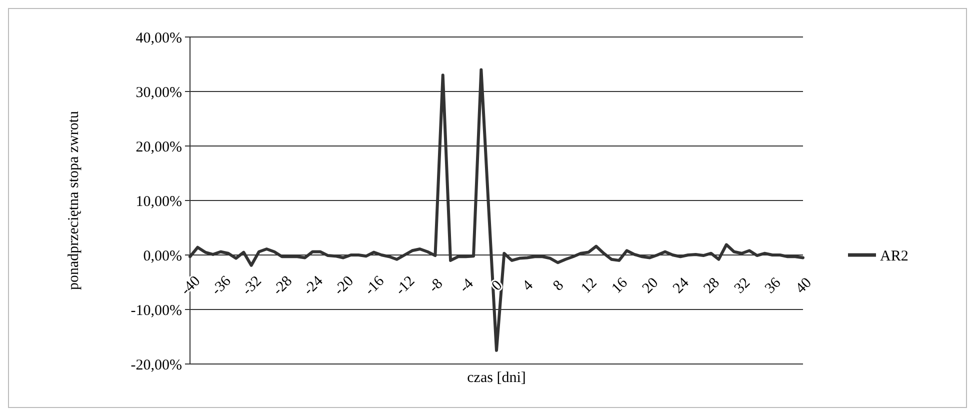 The image size is (975, 412). I want to click on x-tick-label: -36, so click(221, 285).